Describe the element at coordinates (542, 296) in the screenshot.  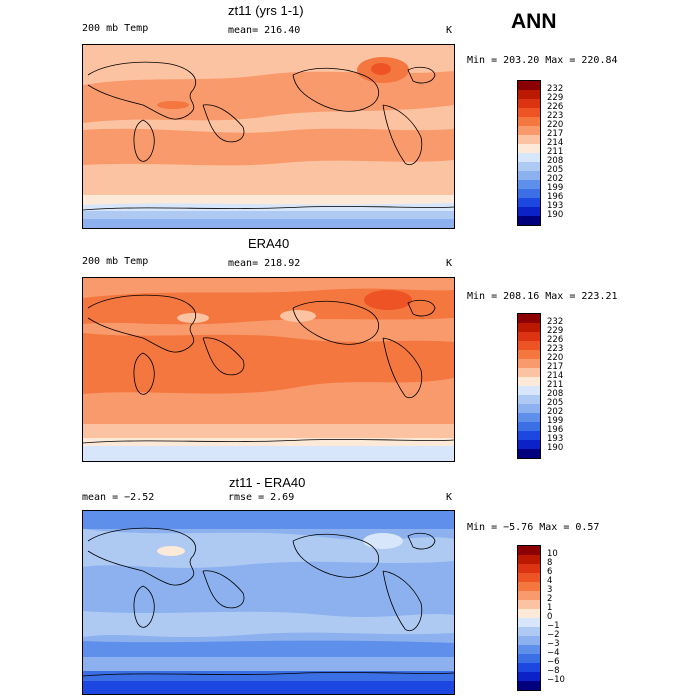
I see `minmax-label-obs: Min = 208.16 Max = 223.21` at that location.